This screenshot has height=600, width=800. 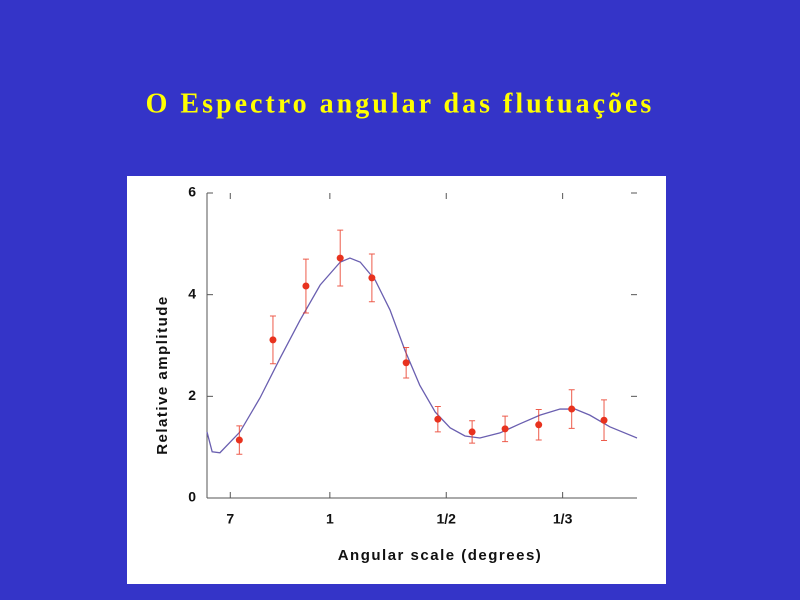 What do you see at coordinates (192, 395) in the screenshot?
I see `y-tick-label: 2` at bounding box center [192, 395].